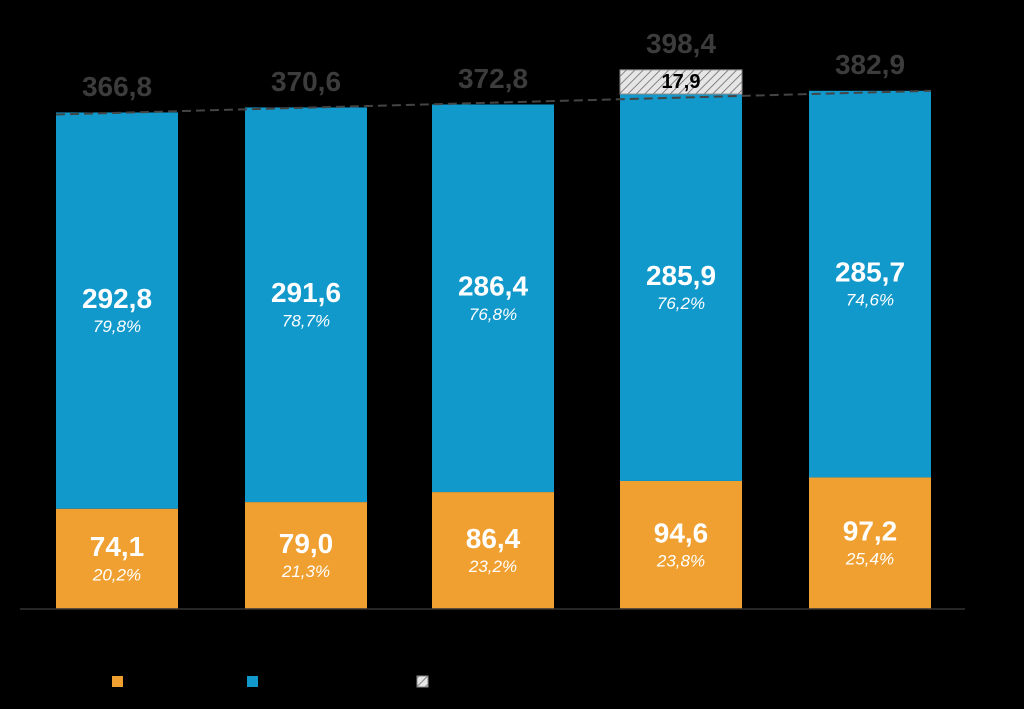 The image size is (1024, 709). Describe the element at coordinates (306, 320) in the screenshot. I see `share-label: 78,7%` at that location.